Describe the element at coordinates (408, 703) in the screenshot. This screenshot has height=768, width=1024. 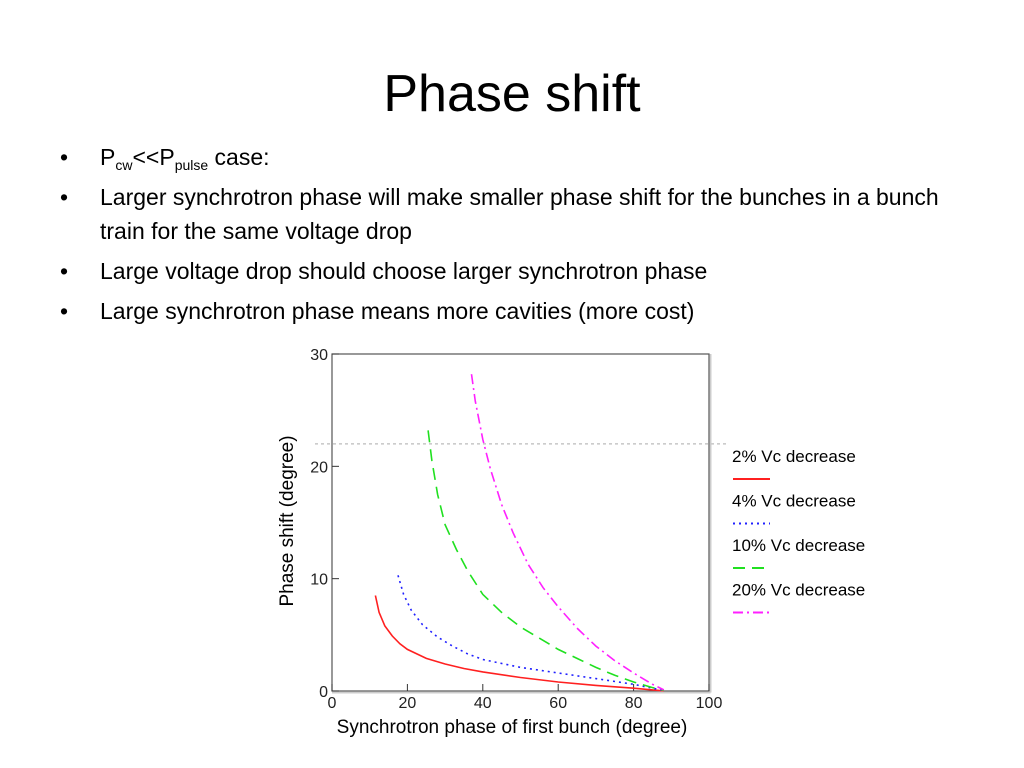
I see `x-tick-label: 20` at that location.